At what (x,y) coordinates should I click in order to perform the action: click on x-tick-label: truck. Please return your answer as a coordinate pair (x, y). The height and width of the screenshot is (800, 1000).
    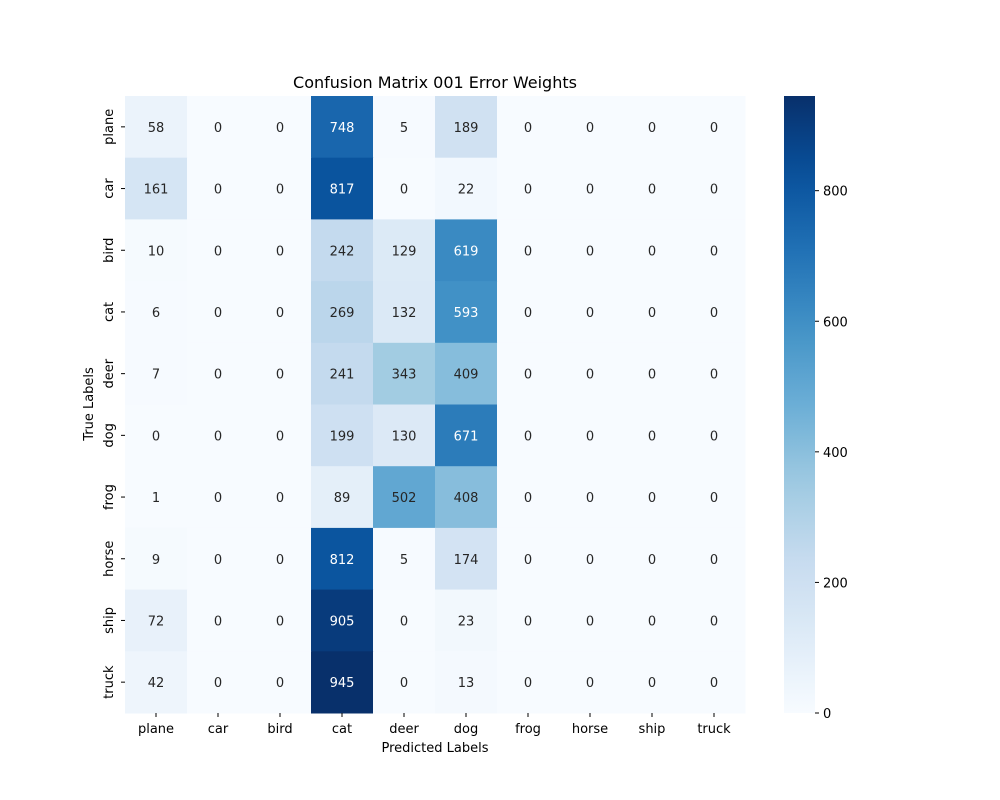
    Looking at the image, I should click on (714, 729).